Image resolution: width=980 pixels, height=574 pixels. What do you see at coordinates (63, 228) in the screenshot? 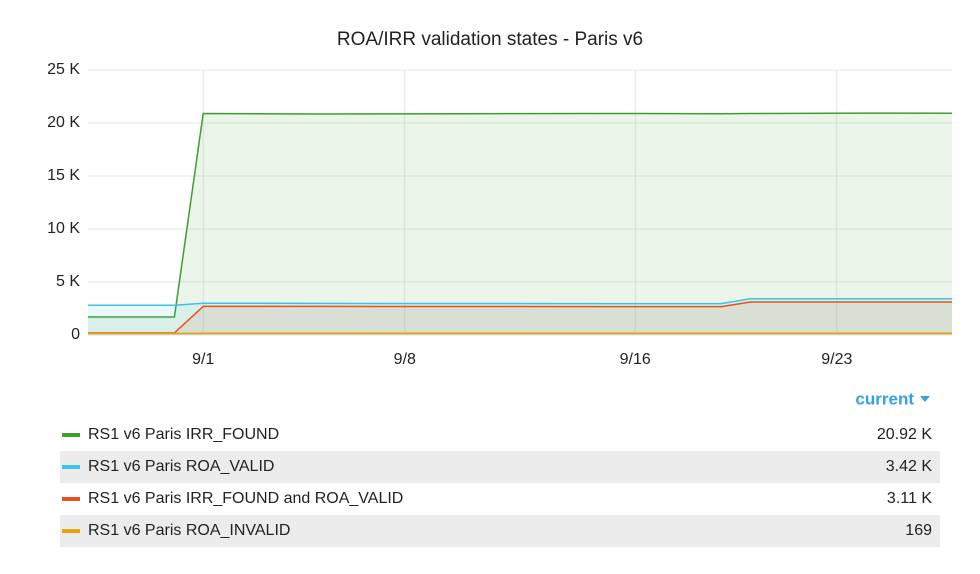
I see `y-tick-label: 10 K` at bounding box center [63, 228].